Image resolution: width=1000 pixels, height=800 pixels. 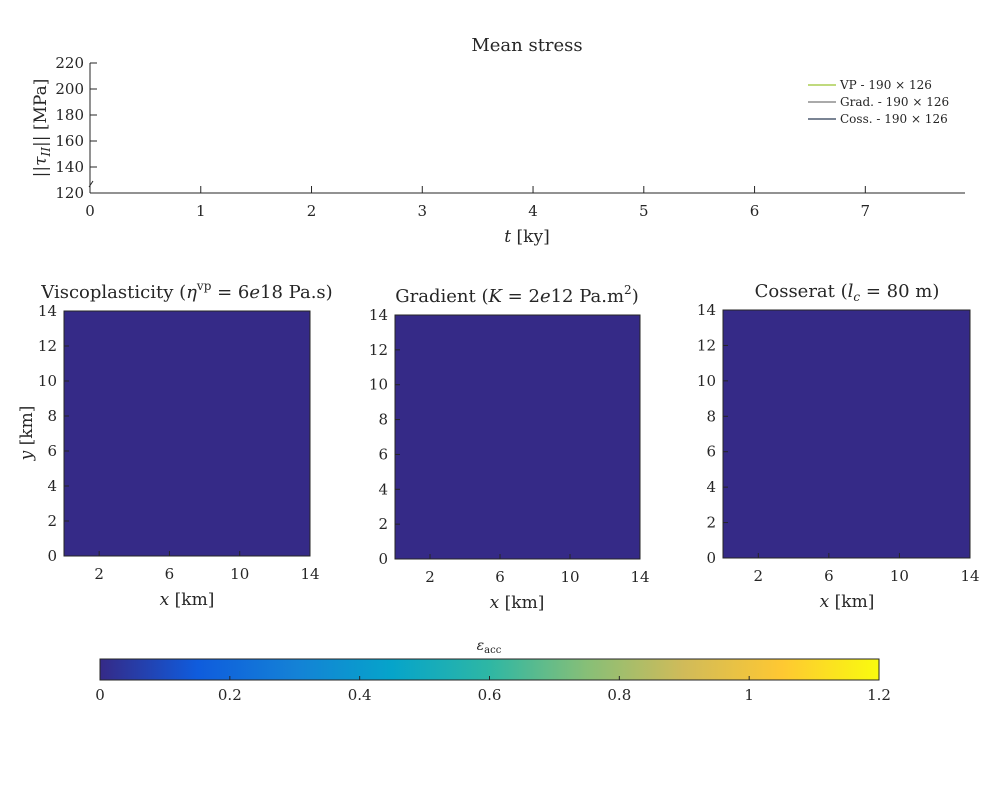 What do you see at coordinates (69, 167) in the screenshot?
I see `stress-y-tick-label: 140` at bounding box center [69, 167].